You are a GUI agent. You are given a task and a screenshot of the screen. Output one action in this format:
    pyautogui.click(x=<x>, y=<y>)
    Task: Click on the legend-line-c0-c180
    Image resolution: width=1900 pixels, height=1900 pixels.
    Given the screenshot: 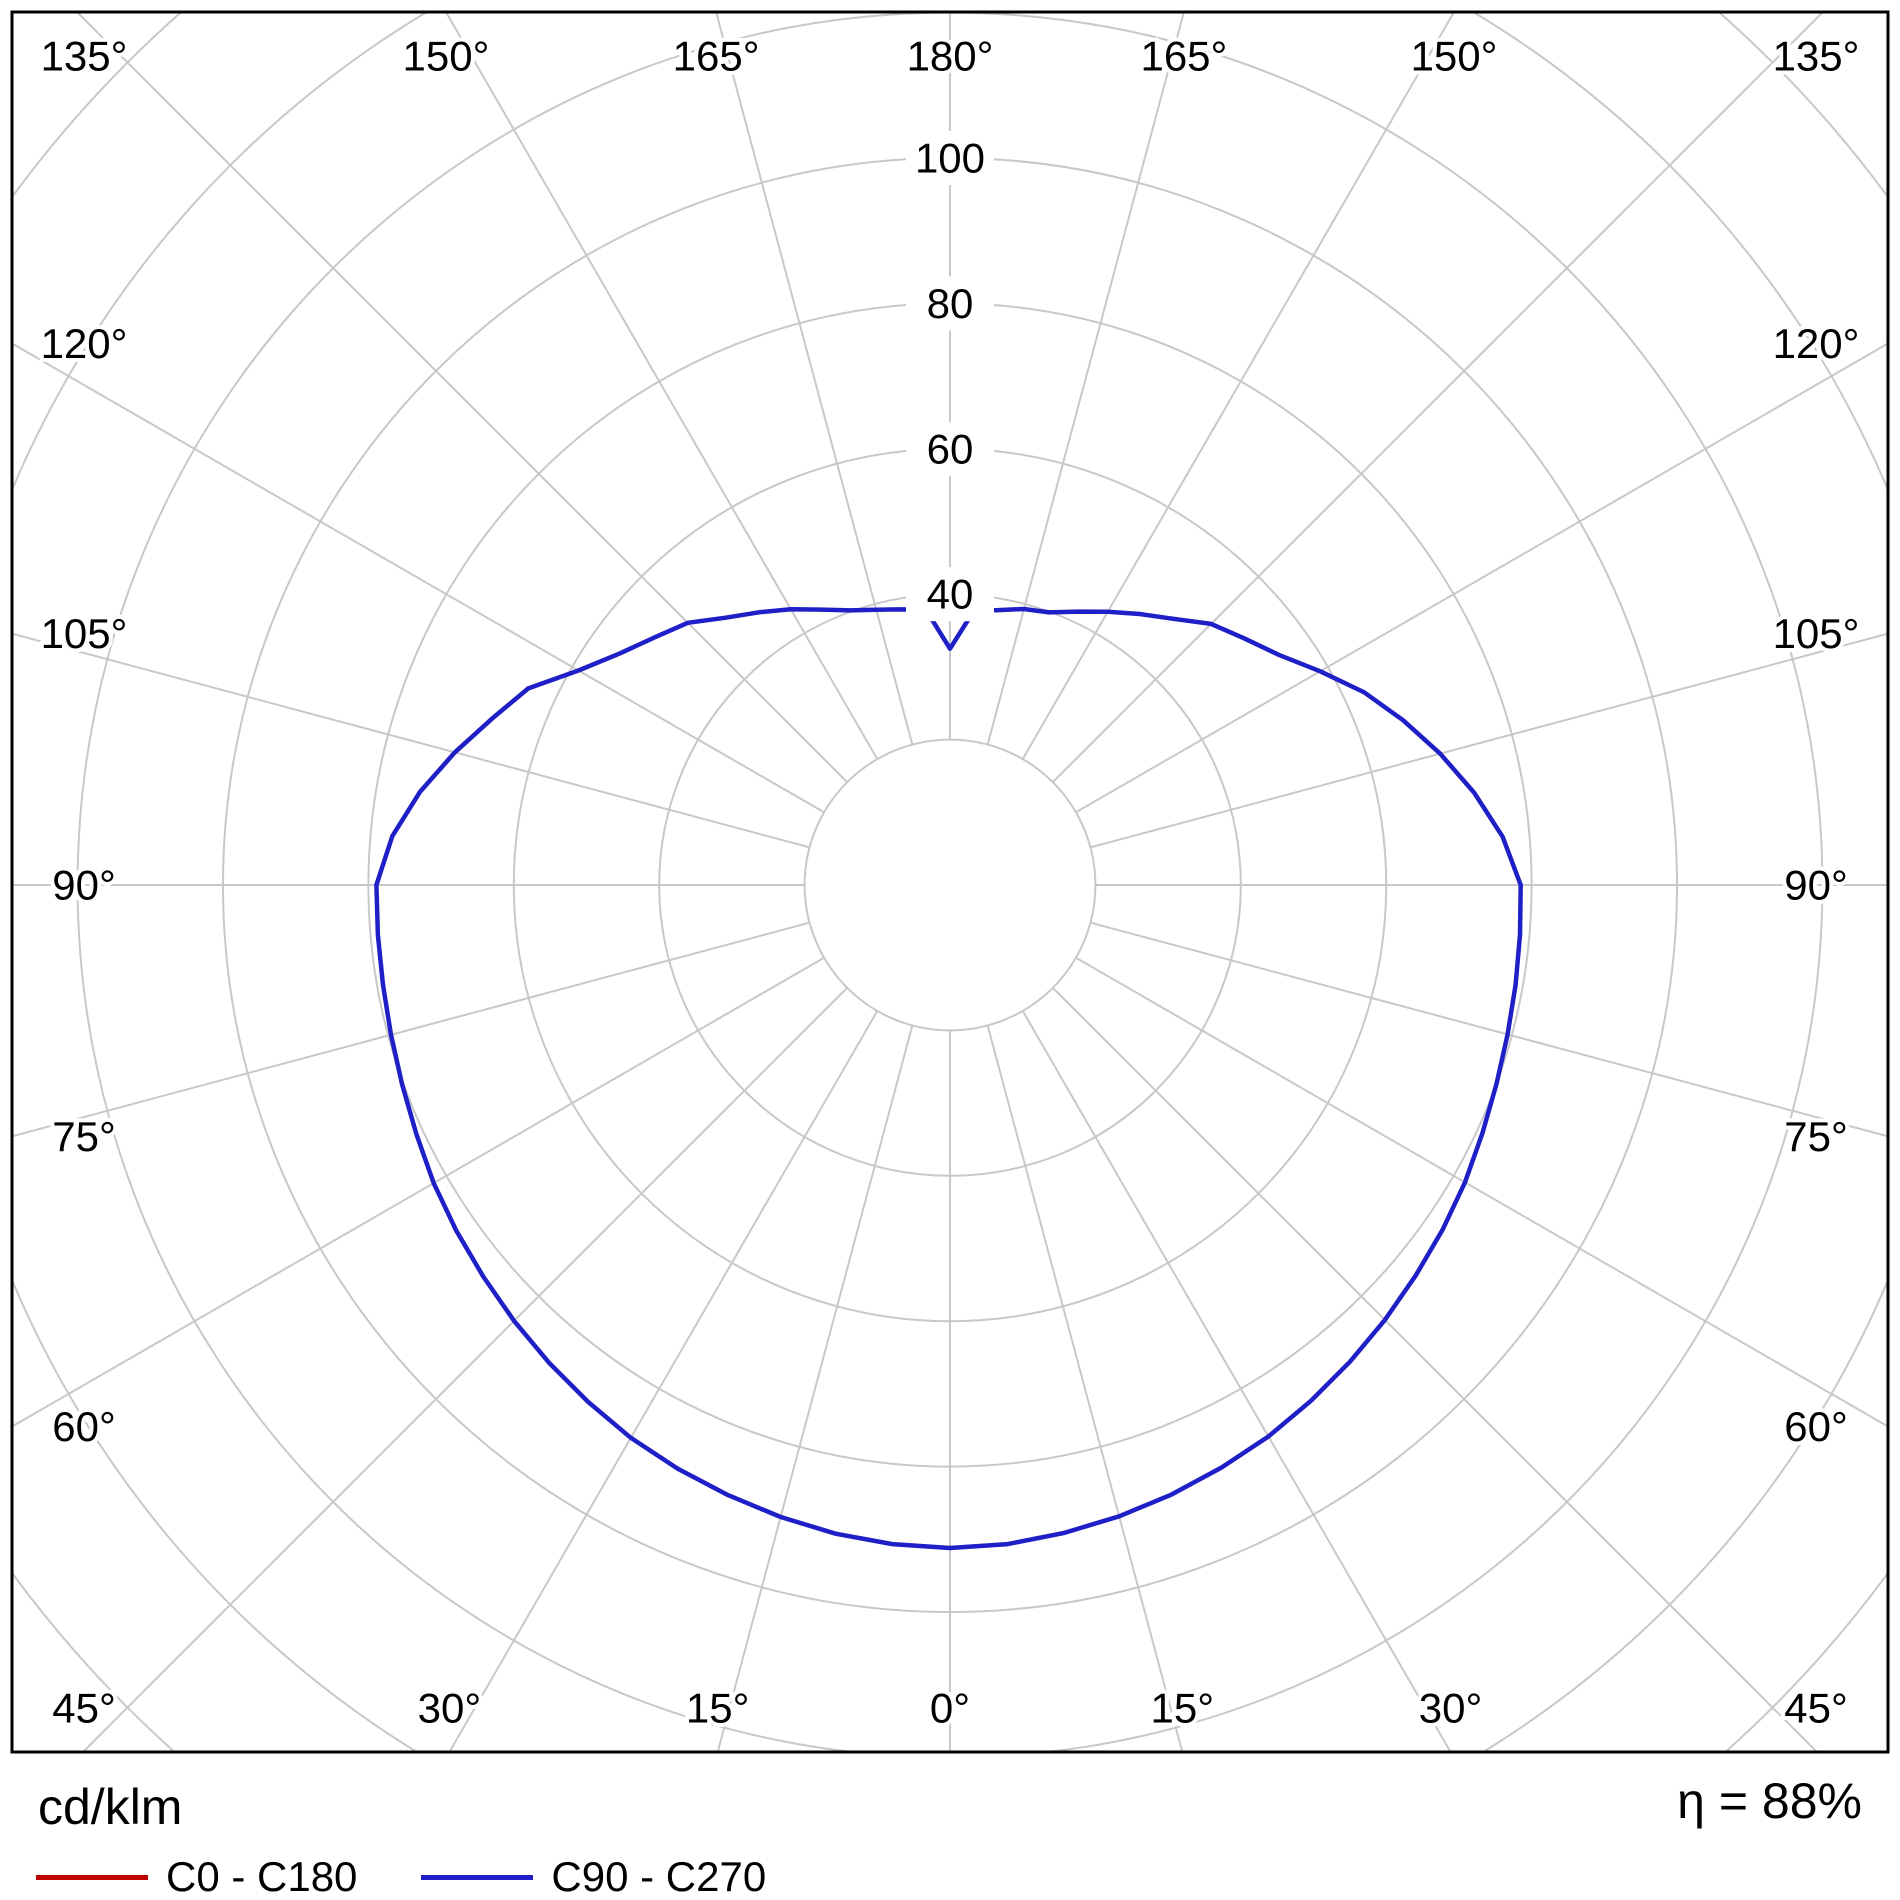 What is the action you would take?
    pyautogui.click(x=92, y=1877)
    